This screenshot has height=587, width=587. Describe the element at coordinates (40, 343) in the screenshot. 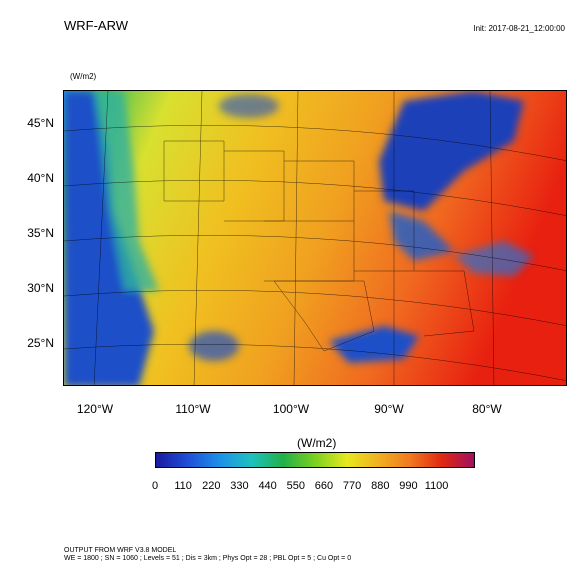

I see `lat-label: 25°N` at that location.